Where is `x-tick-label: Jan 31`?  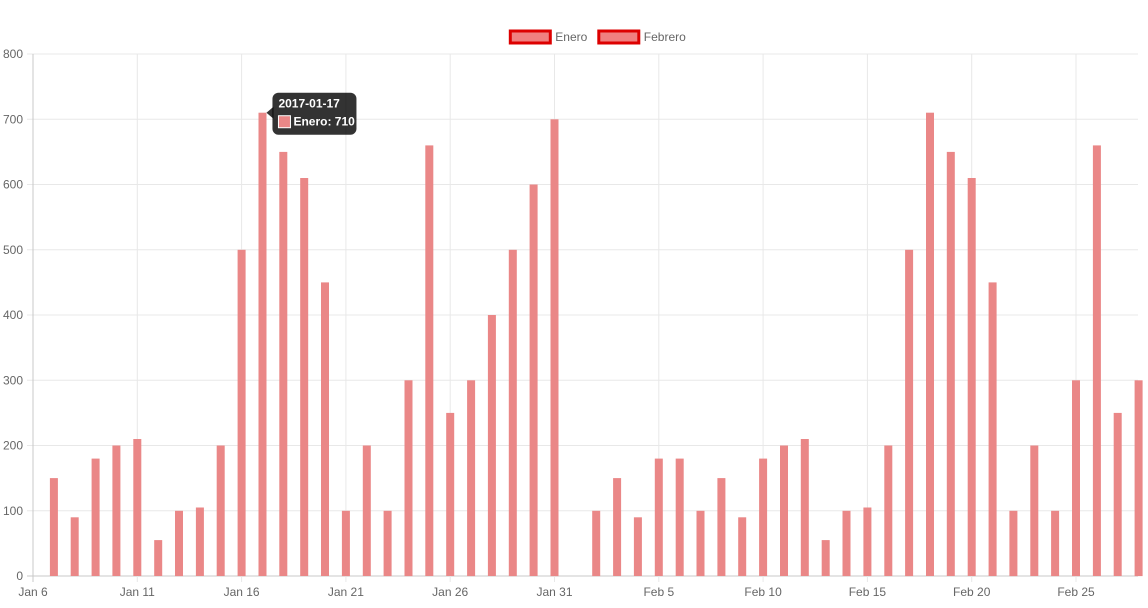
x-tick-label: Jan 31 is located at coordinates (554, 592).